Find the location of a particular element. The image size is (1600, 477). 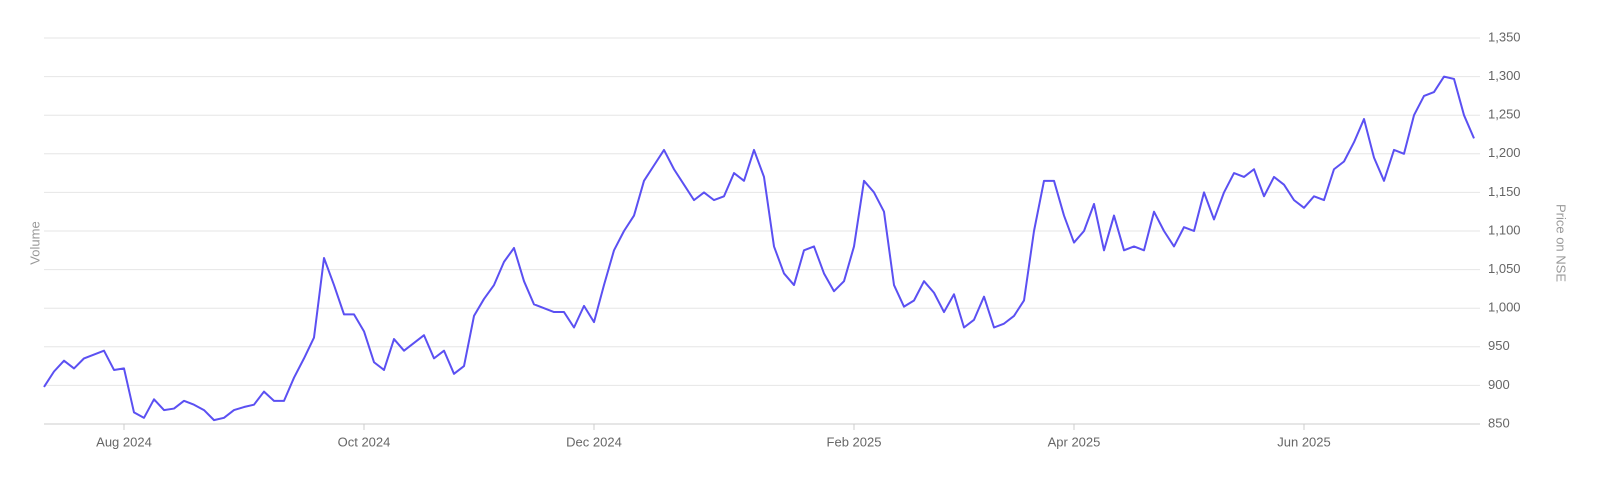

y-tick-label: 1,150 is located at coordinates (1504, 191).